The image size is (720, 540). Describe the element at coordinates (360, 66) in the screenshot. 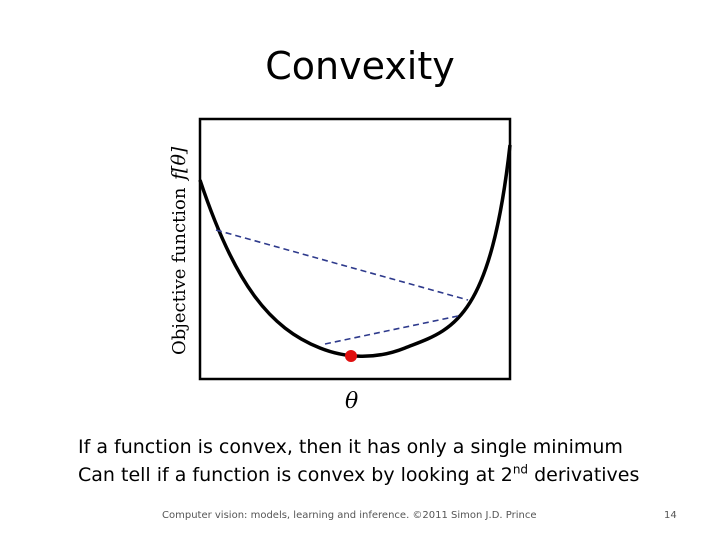

I see `slide-title: Convexity` at that location.